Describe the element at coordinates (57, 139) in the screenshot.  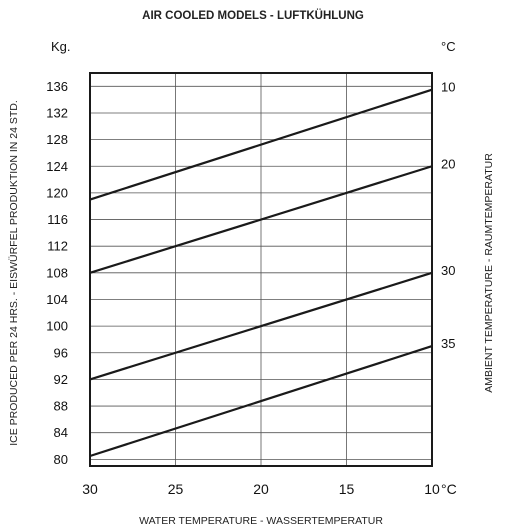
I see `y-tick-label: 128` at that location.